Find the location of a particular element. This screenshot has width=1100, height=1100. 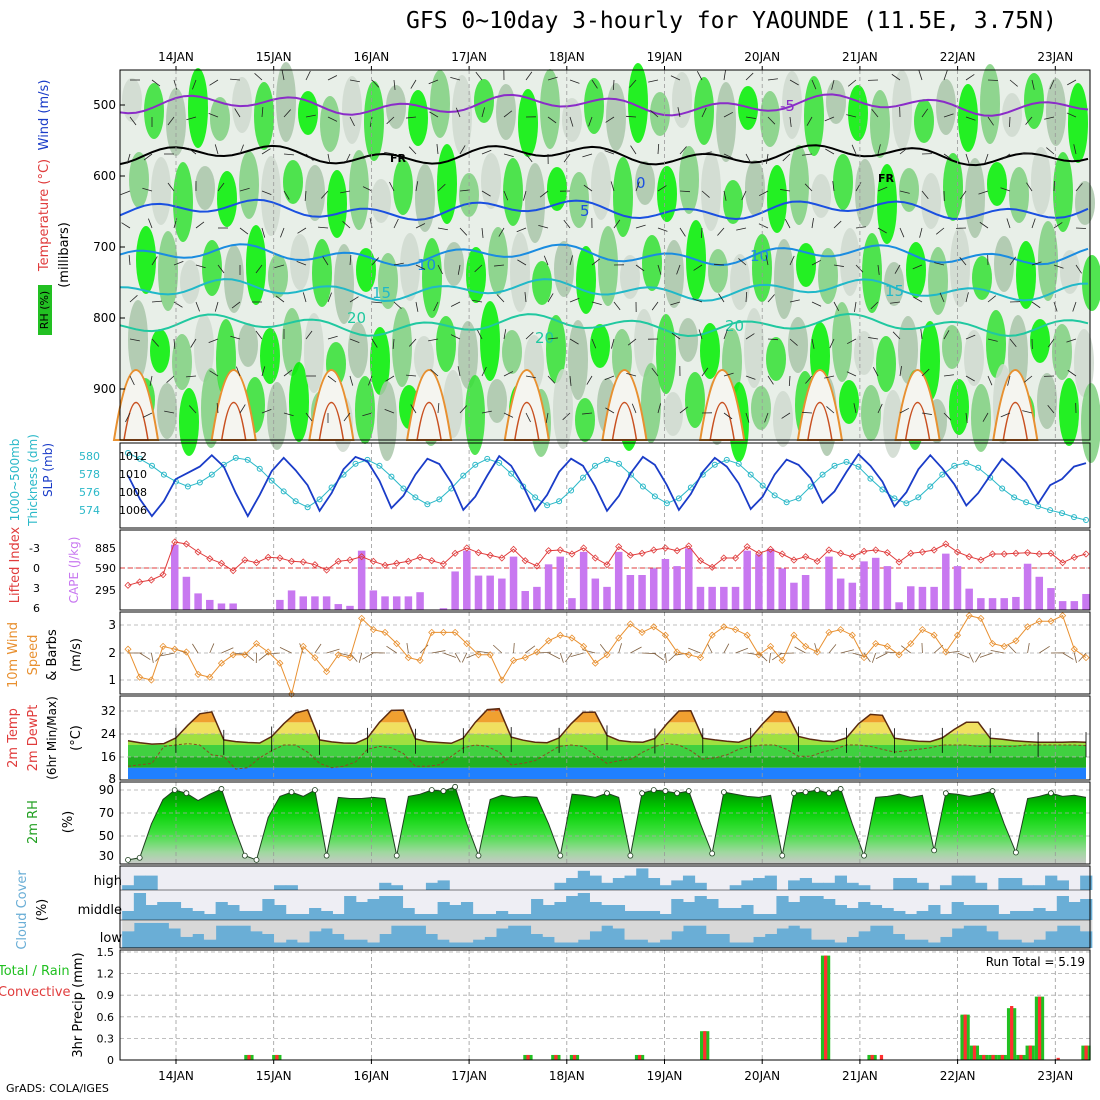

cloud-axis-label: Cloud Cover is located at coordinates (22, 910).